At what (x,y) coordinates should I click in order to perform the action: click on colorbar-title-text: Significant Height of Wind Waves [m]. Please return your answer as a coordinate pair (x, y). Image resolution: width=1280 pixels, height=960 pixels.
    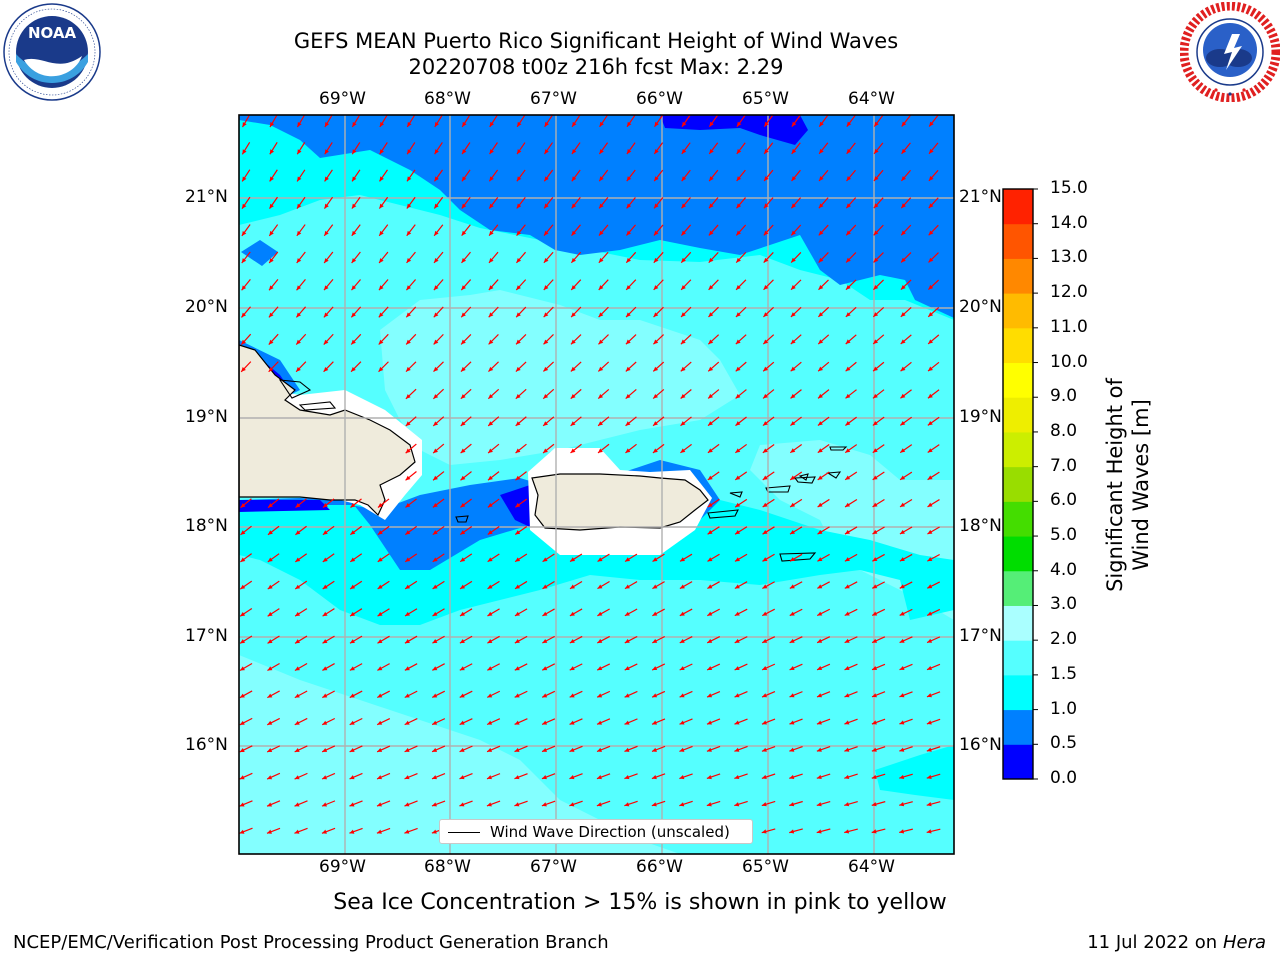
    Looking at the image, I should click on (1128, 485).